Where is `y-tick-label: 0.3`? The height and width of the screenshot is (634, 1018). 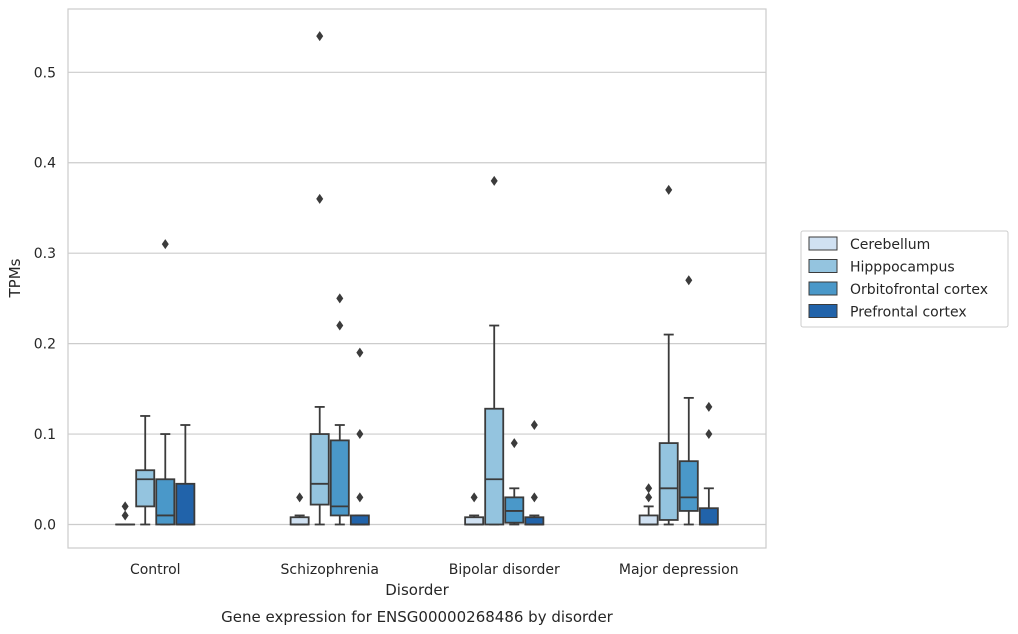 y-tick-label: 0.3 is located at coordinates (45, 254).